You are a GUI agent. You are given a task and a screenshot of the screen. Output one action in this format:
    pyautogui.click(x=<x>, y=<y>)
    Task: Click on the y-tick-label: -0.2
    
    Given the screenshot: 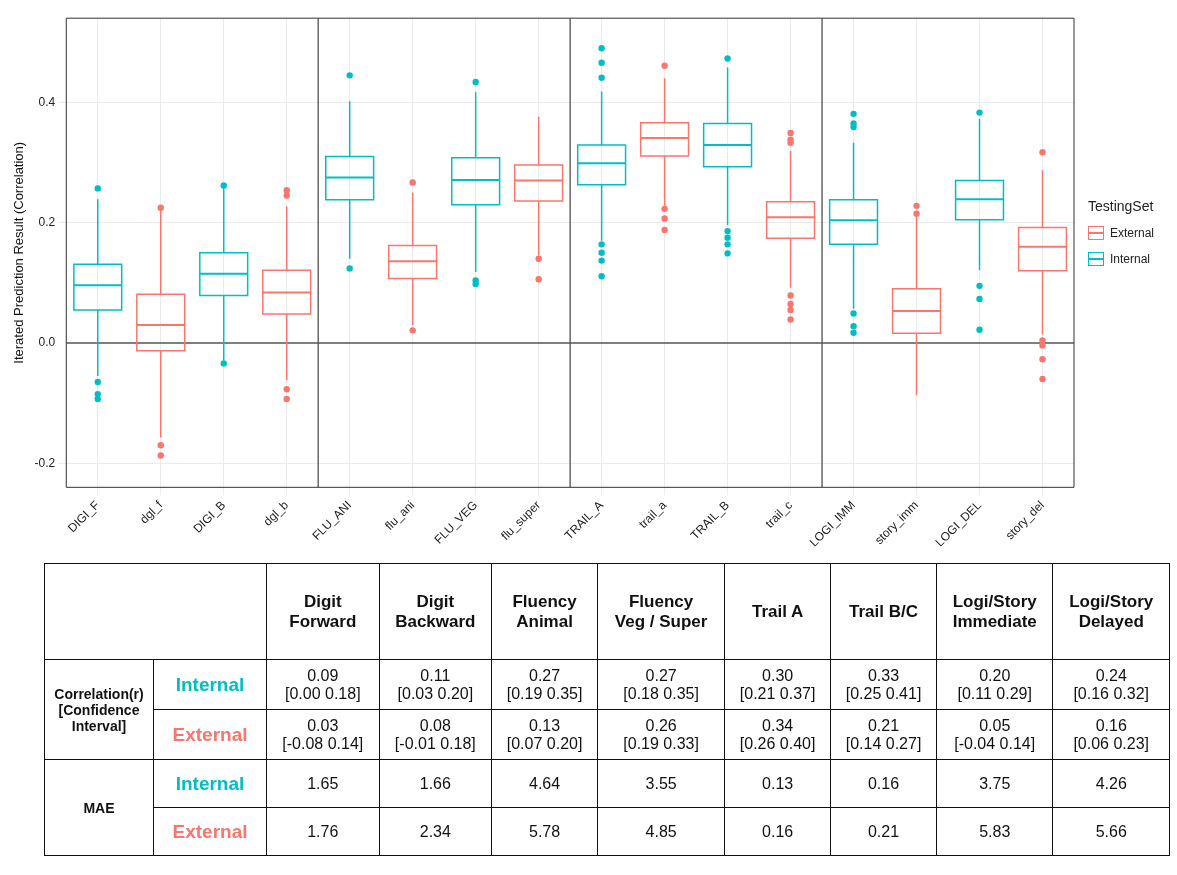 What is the action you would take?
    pyautogui.click(x=45, y=462)
    